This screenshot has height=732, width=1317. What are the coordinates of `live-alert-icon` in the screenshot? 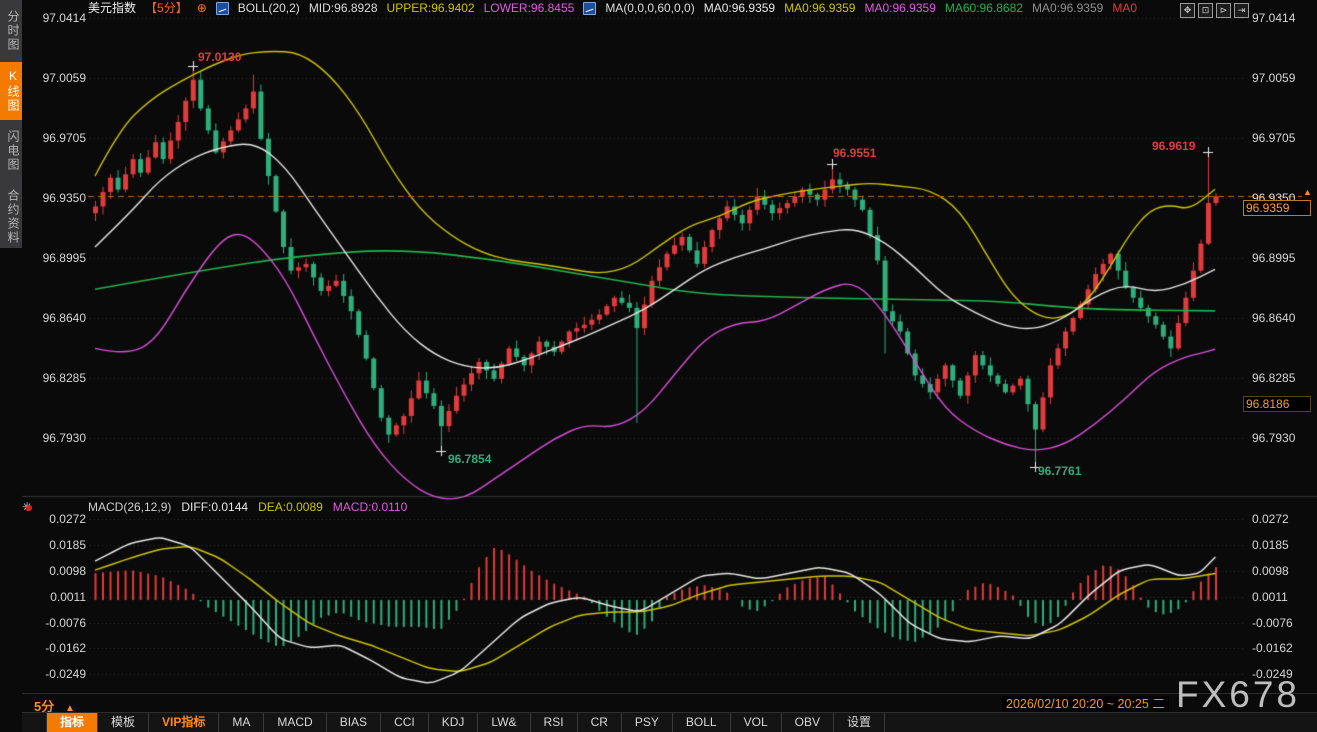 It's located at (29, 507).